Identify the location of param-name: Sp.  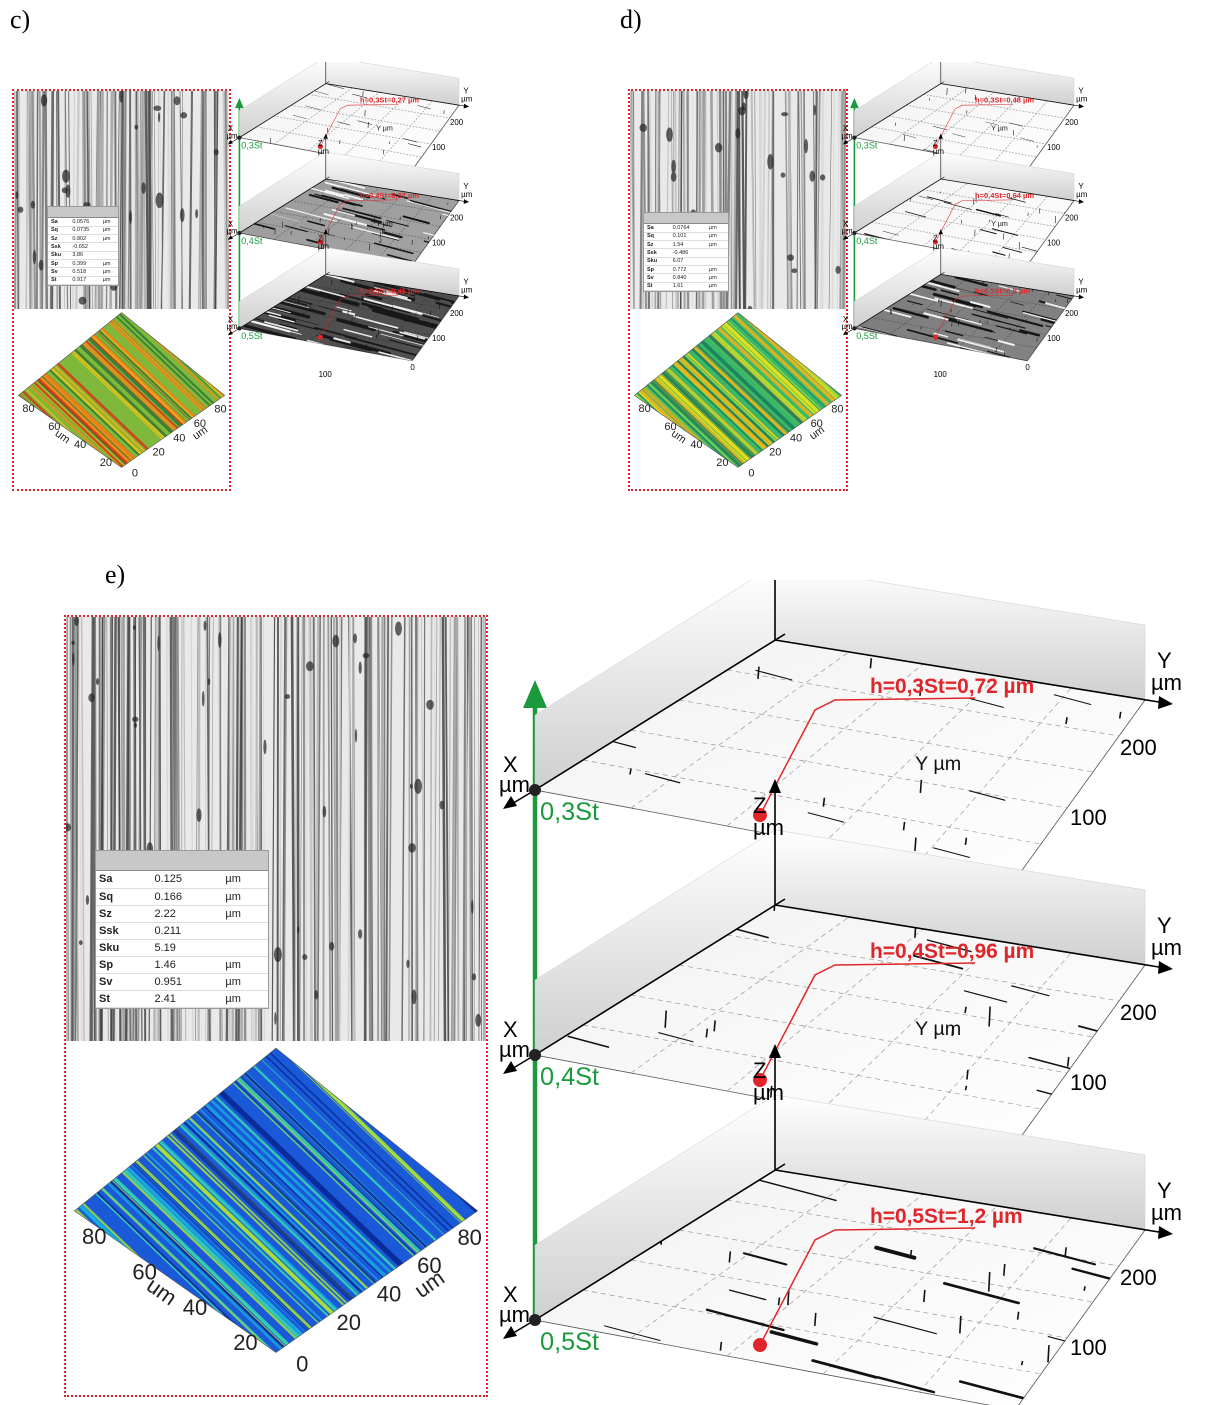
(59, 264).